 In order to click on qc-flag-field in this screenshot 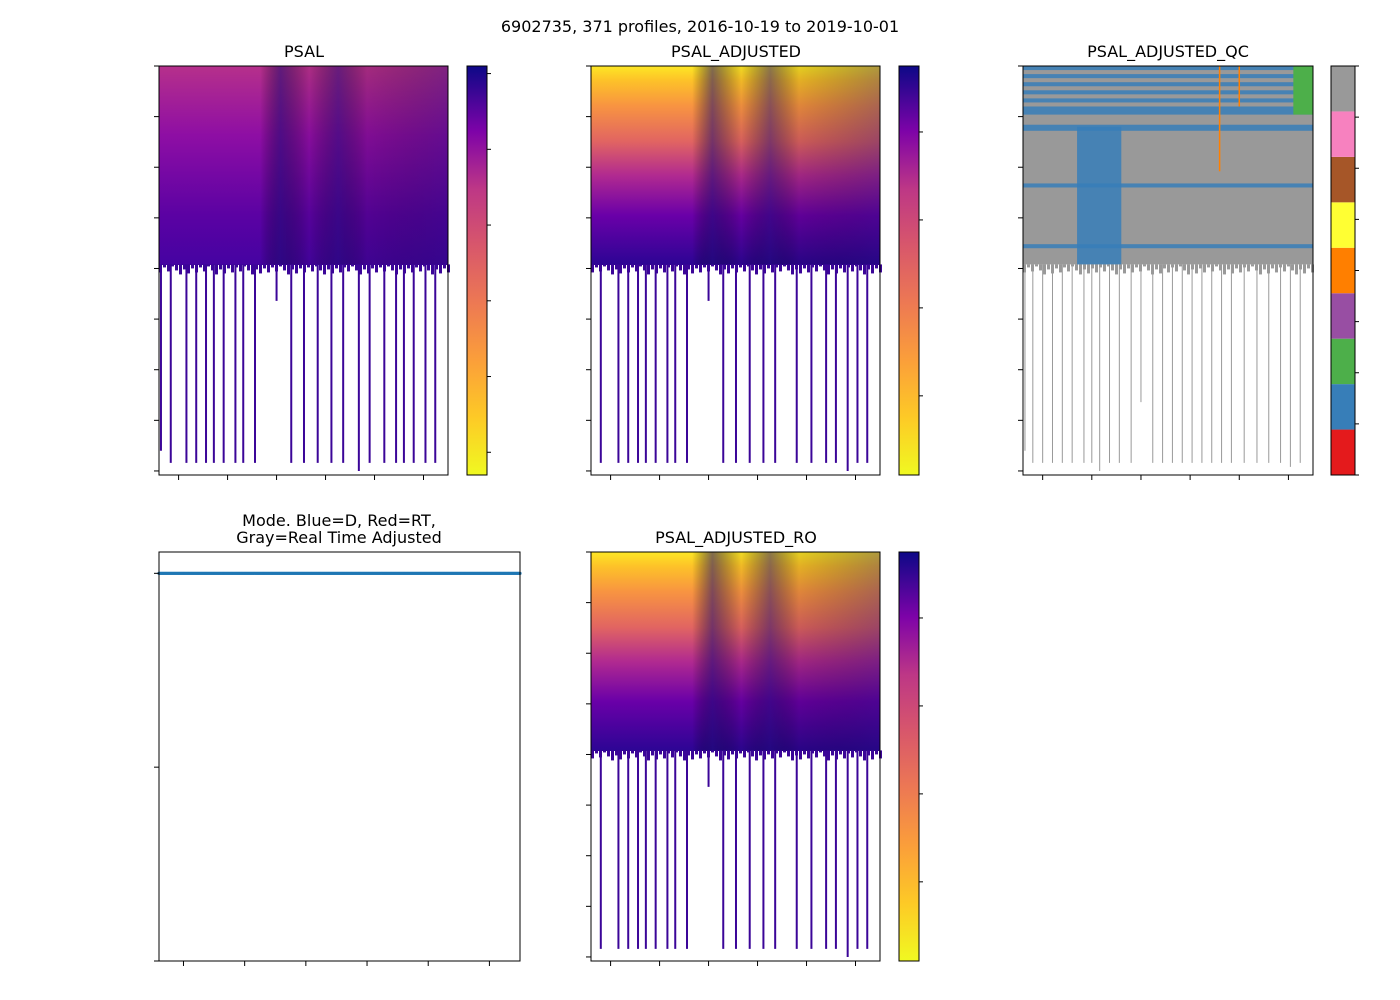, I will do `click(1168, 165)`.